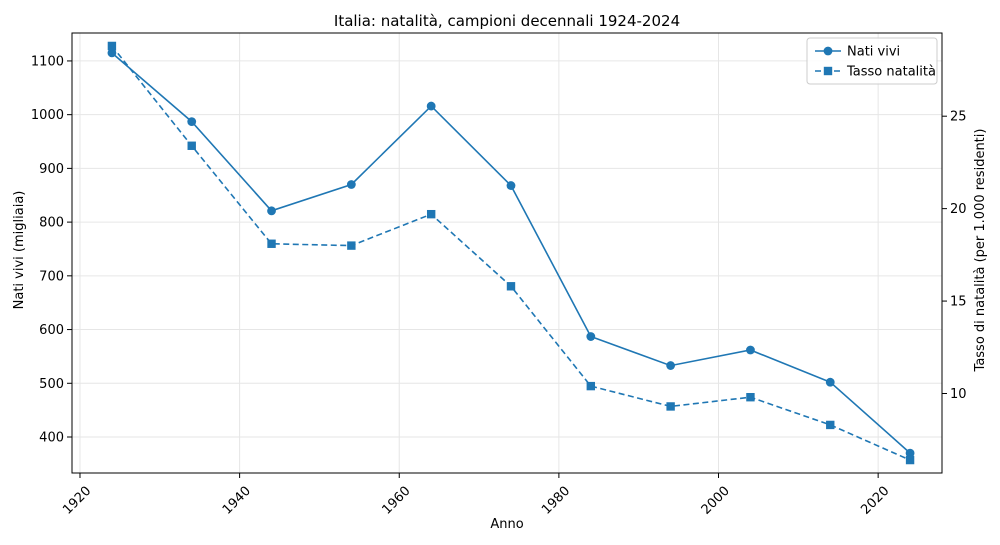  Describe the element at coordinates (47, 115) in the screenshot. I see `y-left-tick-label: 1000` at that location.